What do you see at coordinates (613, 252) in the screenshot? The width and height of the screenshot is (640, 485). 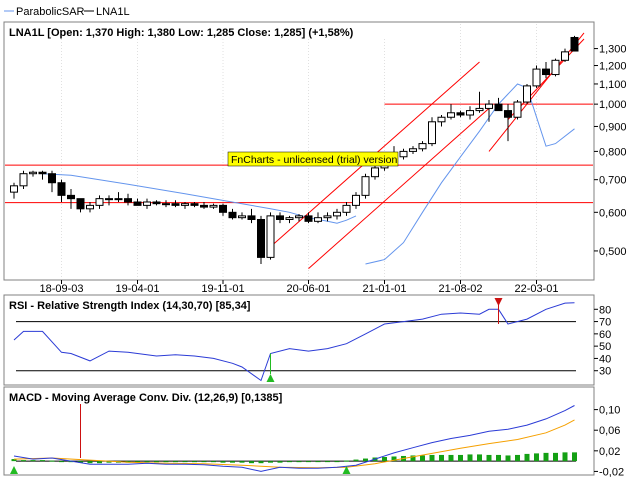 I see `price-y-tick-label: 0,500` at bounding box center [613, 252].